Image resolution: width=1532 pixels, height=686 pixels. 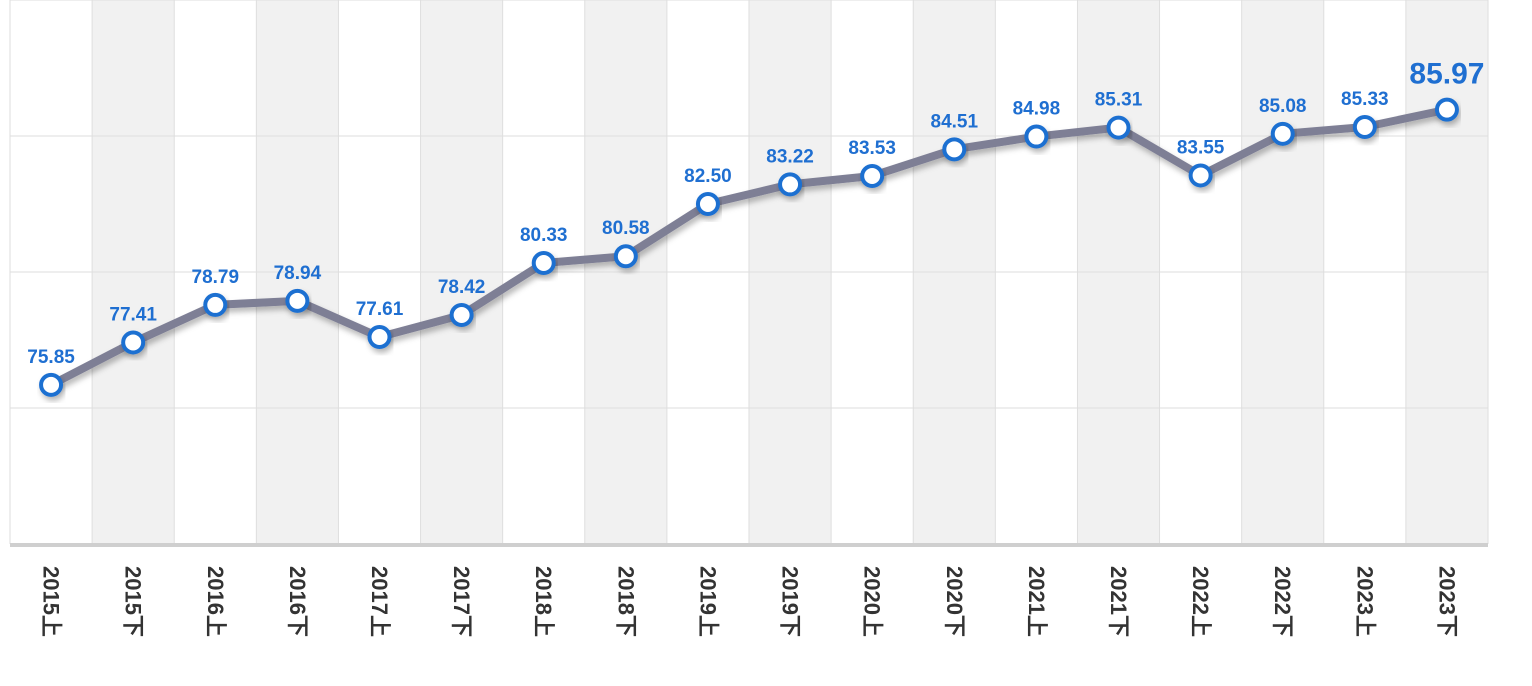 What do you see at coordinates (1201, 147) in the screenshot?
I see `data-label: 83.55` at bounding box center [1201, 147].